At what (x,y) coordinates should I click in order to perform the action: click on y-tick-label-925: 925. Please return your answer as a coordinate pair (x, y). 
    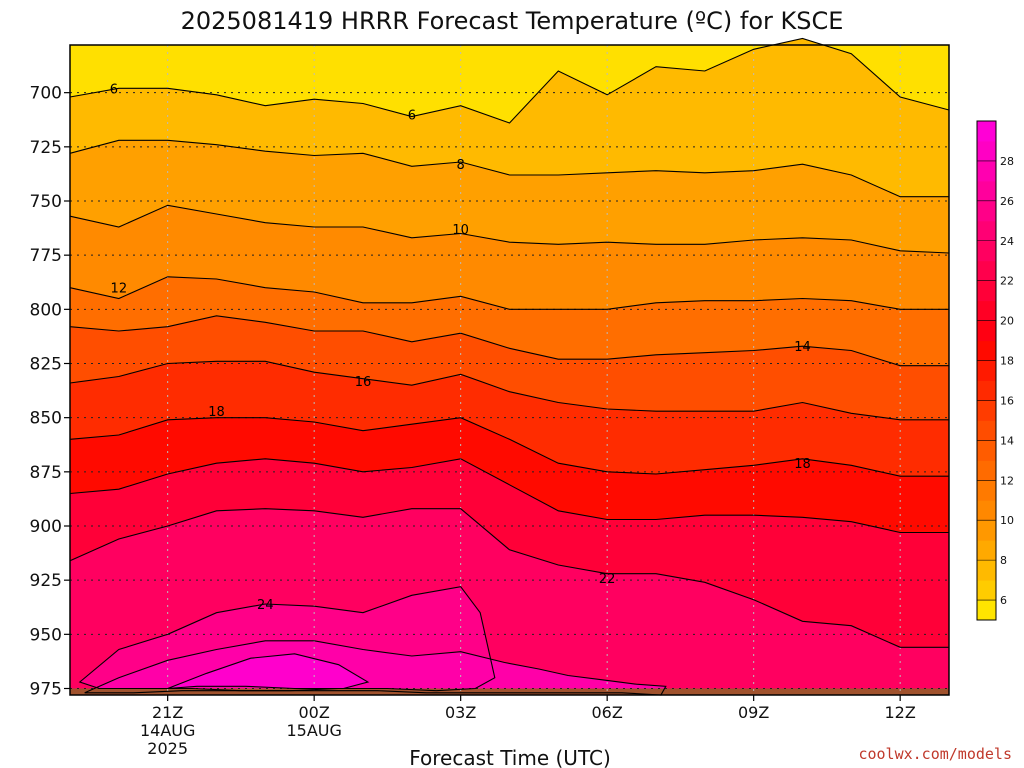
    Looking at the image, I should click on (46, 581).